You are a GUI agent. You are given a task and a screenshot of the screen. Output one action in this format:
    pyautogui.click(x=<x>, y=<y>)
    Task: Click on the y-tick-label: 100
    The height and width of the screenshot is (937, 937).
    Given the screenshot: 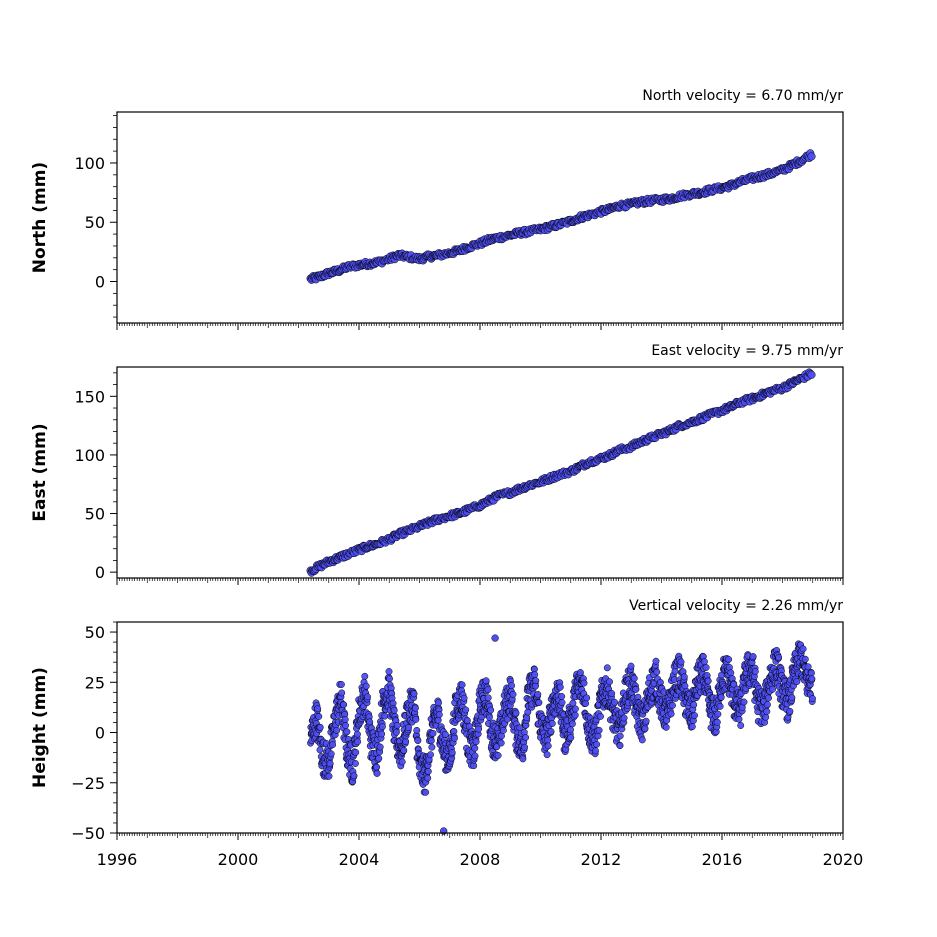 What is the action you would take?
    pyautogui.click(x=89, y=455)
    